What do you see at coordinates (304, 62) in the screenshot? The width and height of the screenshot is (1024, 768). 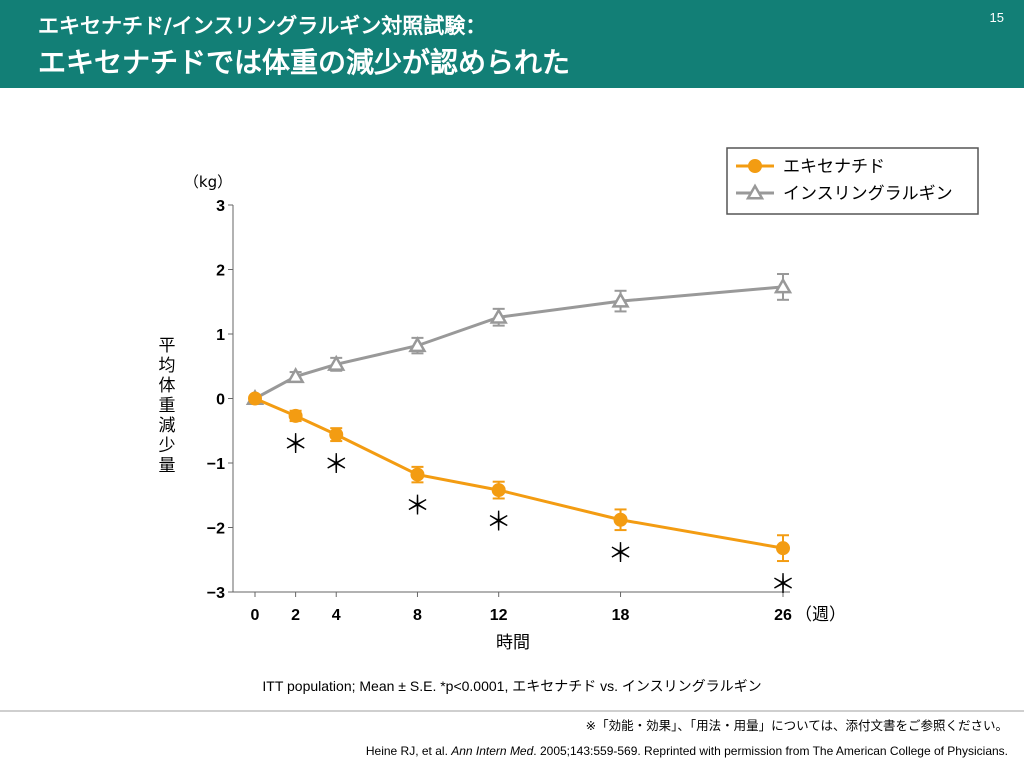 I see `slide-title-line2: エキセナチドでは体重の減少が認められた` at bounding box center [304, 62].